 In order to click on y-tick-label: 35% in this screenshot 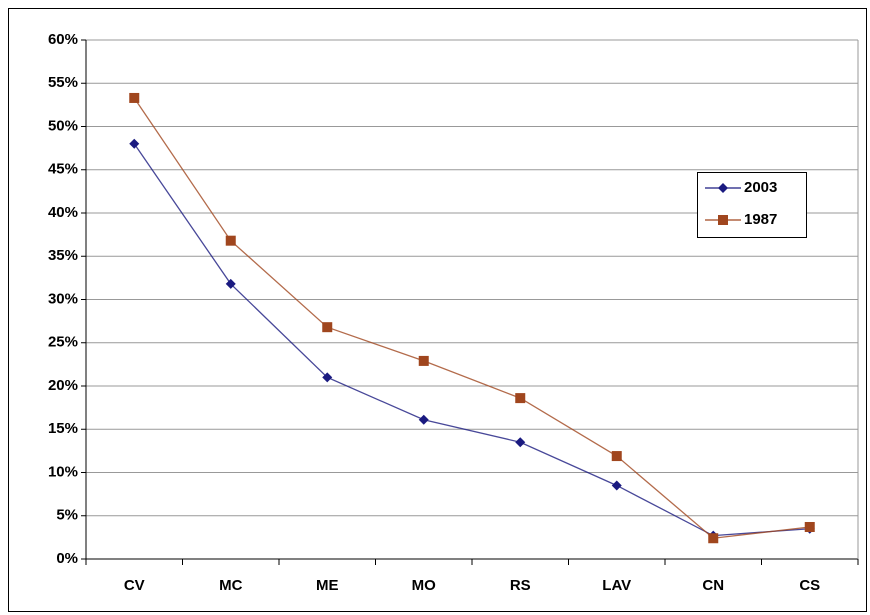, I will do `click(63, 255)`.